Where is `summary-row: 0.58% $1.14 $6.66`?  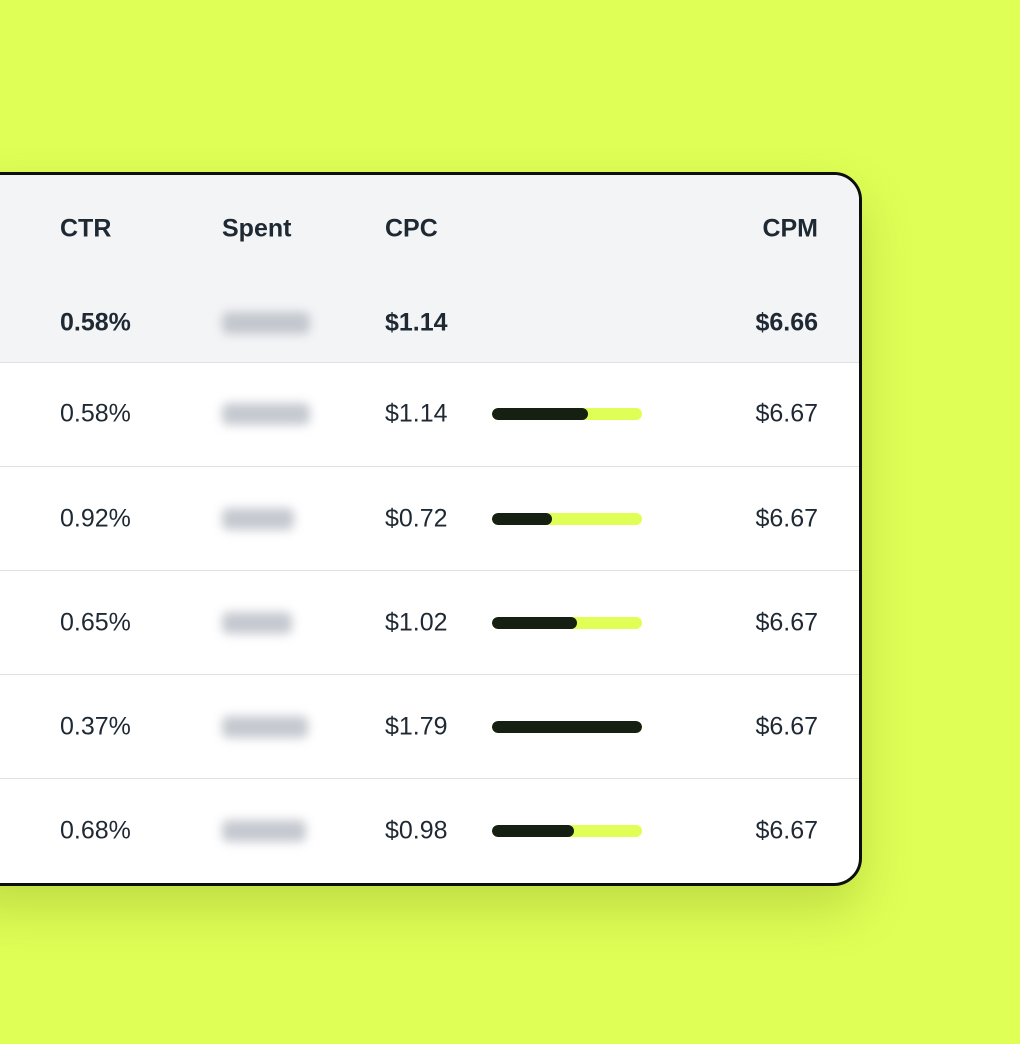
summary-row: 0.58% $1.14 $6.66 is located at coordinates (429, 323).